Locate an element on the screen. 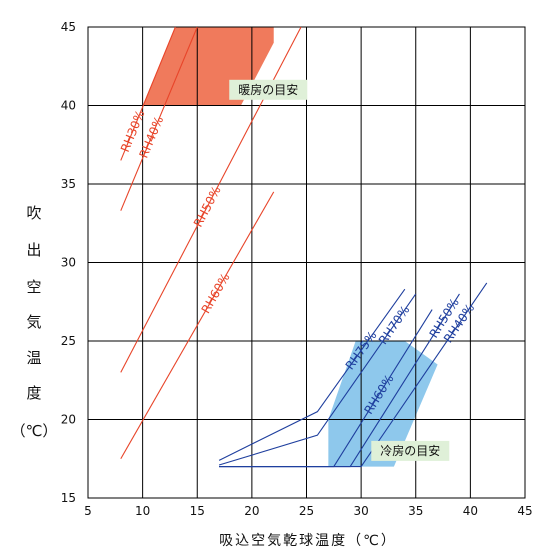 Image resolution: width=541 pixels, height=552 pixels. cooling-label-rh70pct: RH70% is located at coordinates (394, 325).